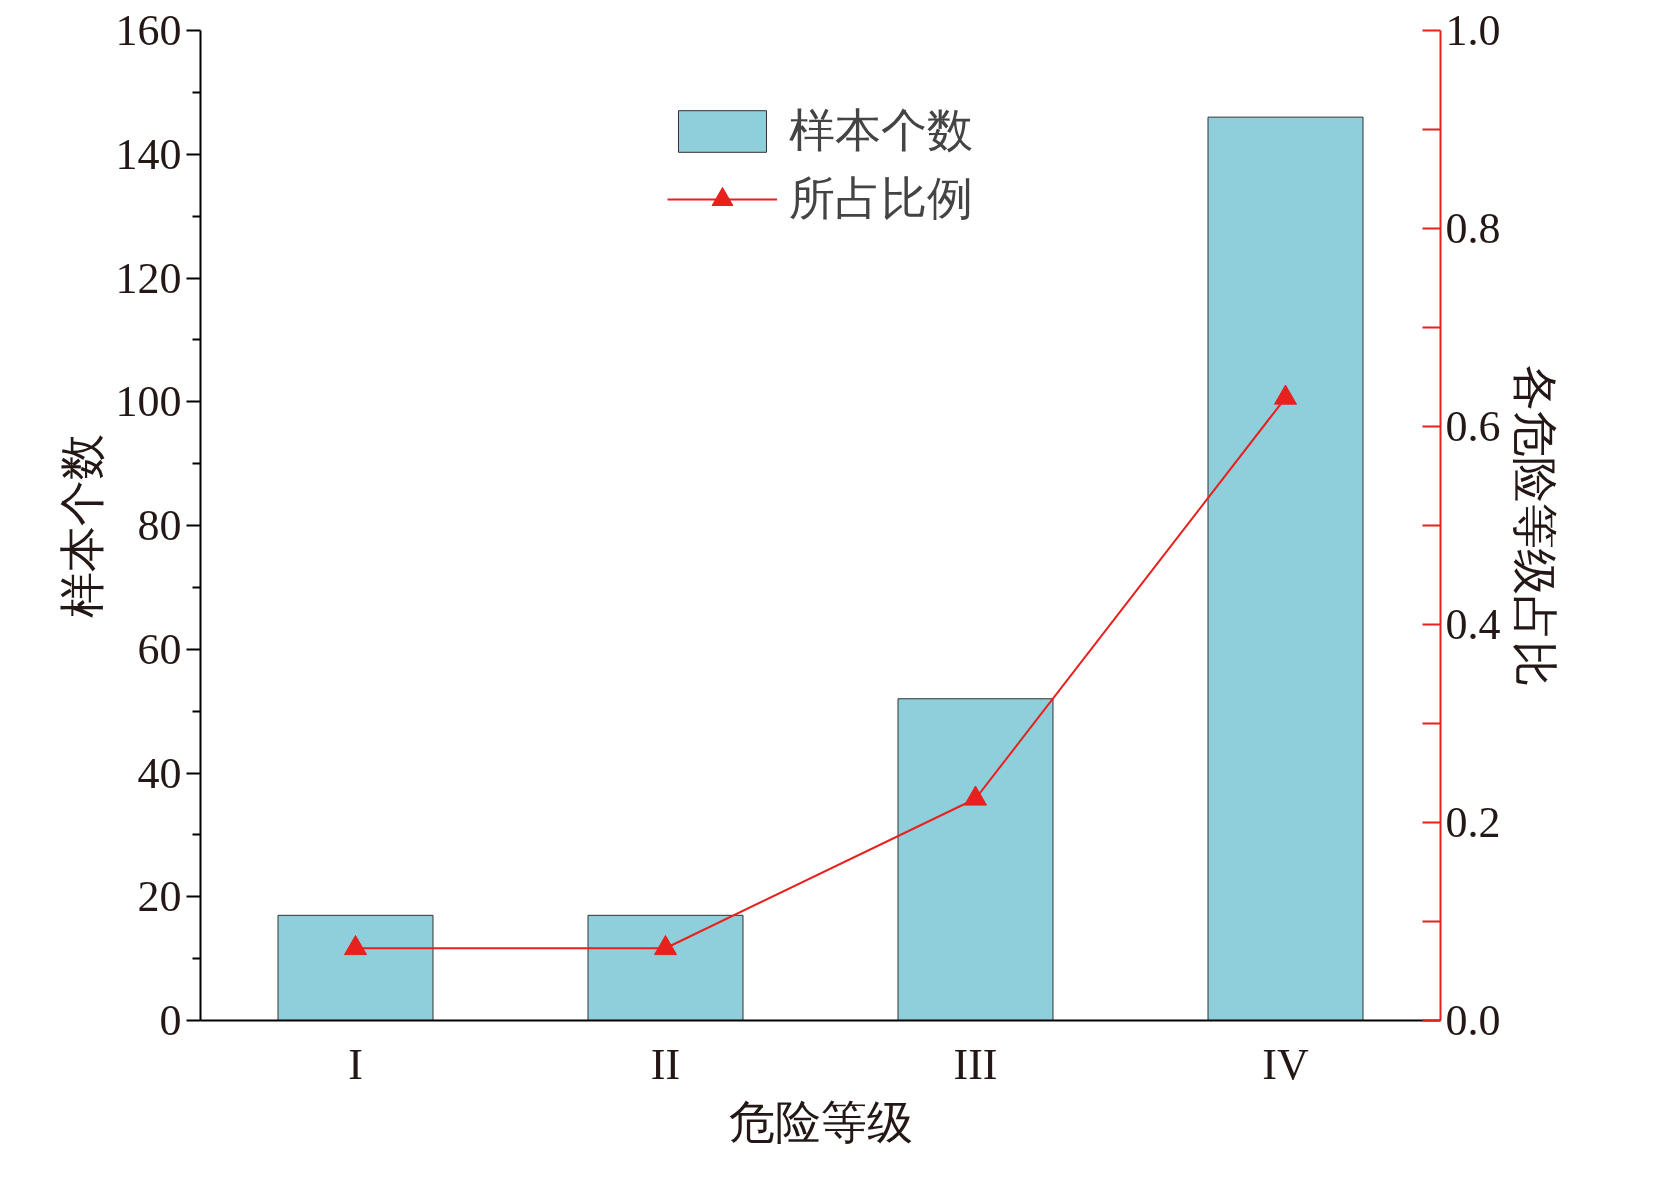  Describe the element at coordinates (159, 773) in the screenshot. I see `y-tick-label: 40` at that location.